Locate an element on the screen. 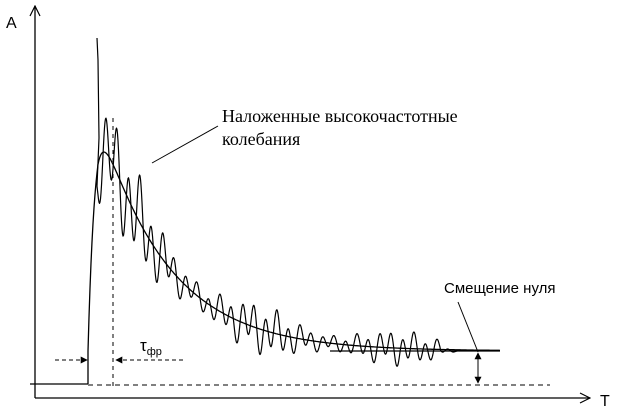 Image resolution: width=620 pixels, height=412 pixels. tau-symbol: τ is located at coordinates (143, 345).